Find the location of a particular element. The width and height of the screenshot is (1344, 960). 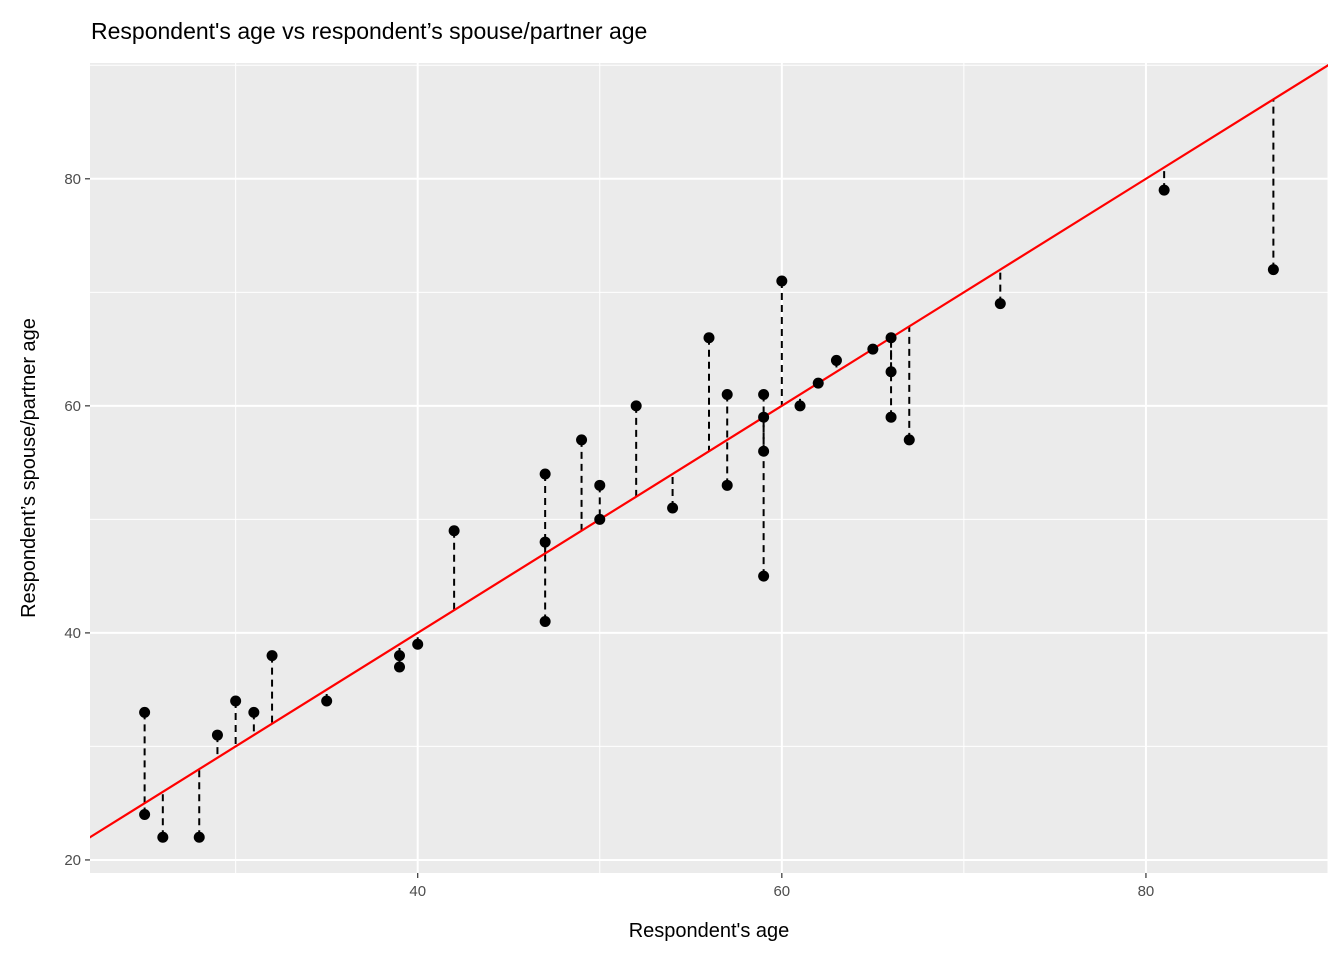

x-tick-label: 80 is located at coordinates (1146, 891).